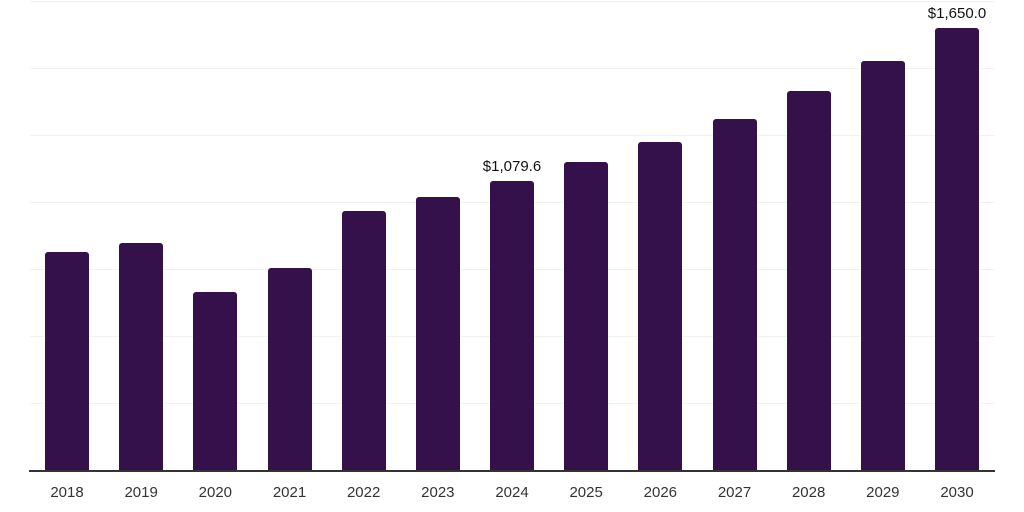  Describe the element at coordinates (734, 492) in the screenshot. I see `x-tick-2027: 2027` at that location.